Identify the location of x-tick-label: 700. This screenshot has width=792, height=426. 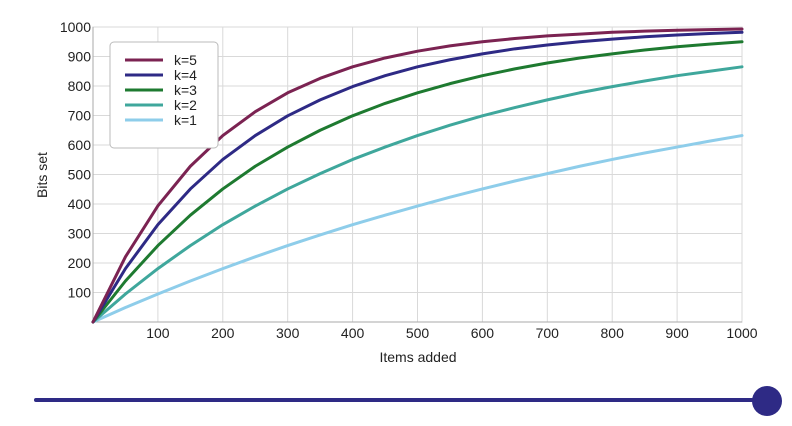
(548, 333).